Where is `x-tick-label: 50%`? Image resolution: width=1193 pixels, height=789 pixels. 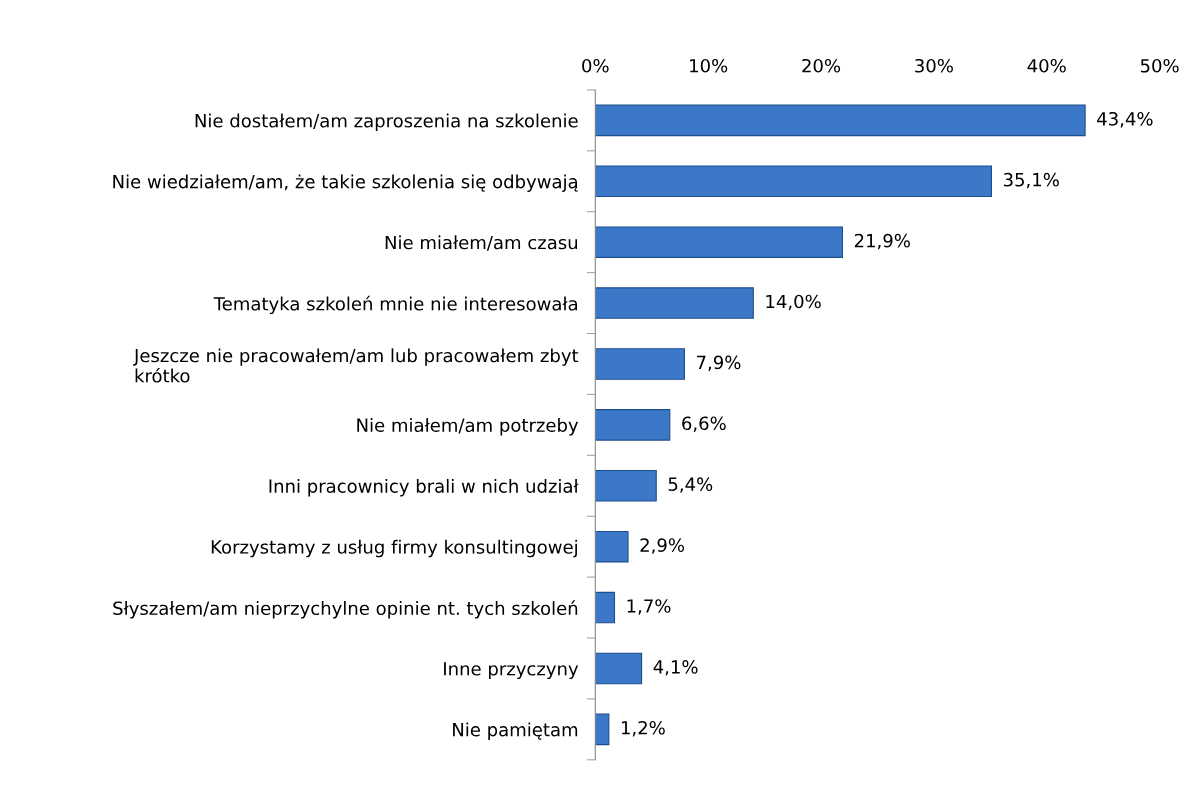
x-tick-label: 50% is located at coordinates (1159, 65).